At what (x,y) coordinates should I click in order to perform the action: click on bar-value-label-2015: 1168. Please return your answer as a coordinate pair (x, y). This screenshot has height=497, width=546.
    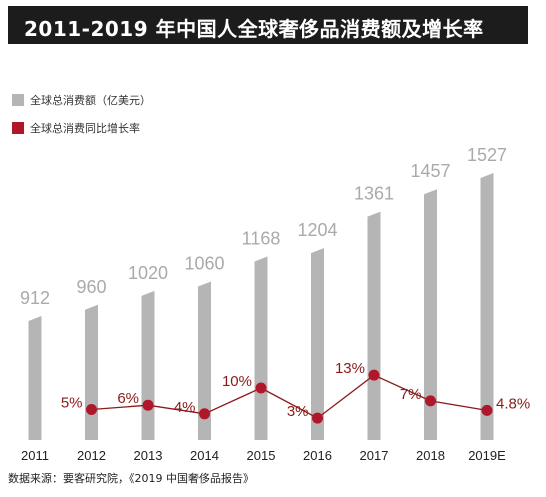
    Looking at the image, I should click on (261, 238).